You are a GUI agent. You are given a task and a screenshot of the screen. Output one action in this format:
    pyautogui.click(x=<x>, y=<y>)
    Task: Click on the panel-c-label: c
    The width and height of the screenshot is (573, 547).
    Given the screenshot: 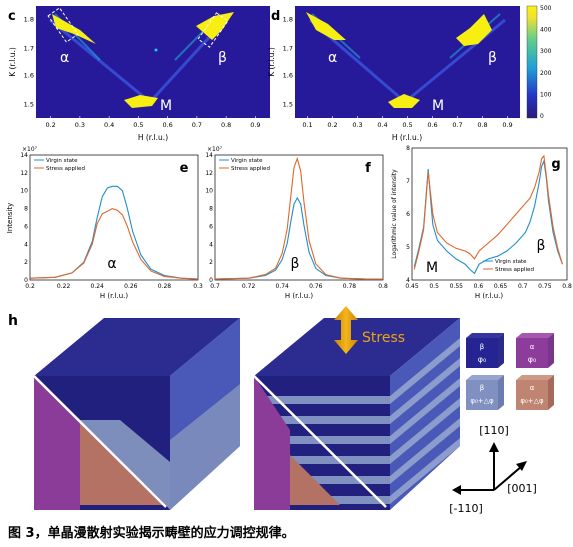 What is the action you would take?
    pyautogui.click(x=12, y=16)
    